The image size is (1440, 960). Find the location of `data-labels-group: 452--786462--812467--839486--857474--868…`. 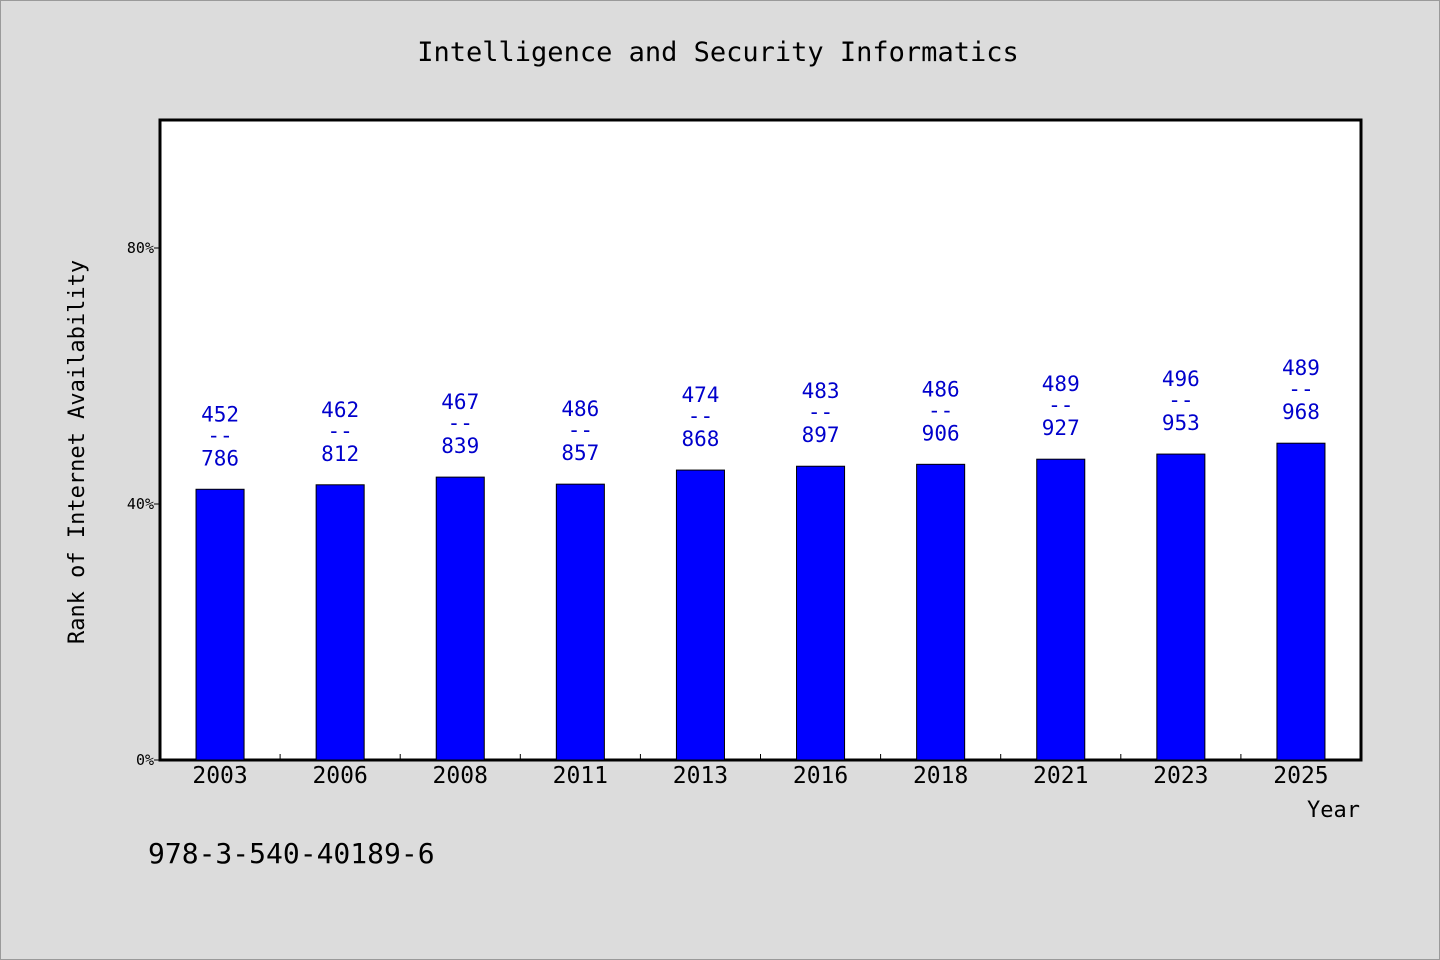

data-labels-group: 452--786462--812467--839486--857474--868… is located at coordinates (760, 413).